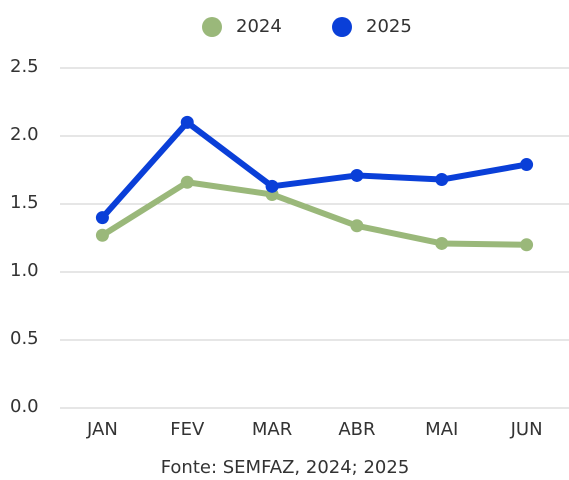 The width and height of the screenshot is (569, 480). Describe the element at coordinates (389, 26) in the screenshot. I see `legend-label: 2025` at that location.